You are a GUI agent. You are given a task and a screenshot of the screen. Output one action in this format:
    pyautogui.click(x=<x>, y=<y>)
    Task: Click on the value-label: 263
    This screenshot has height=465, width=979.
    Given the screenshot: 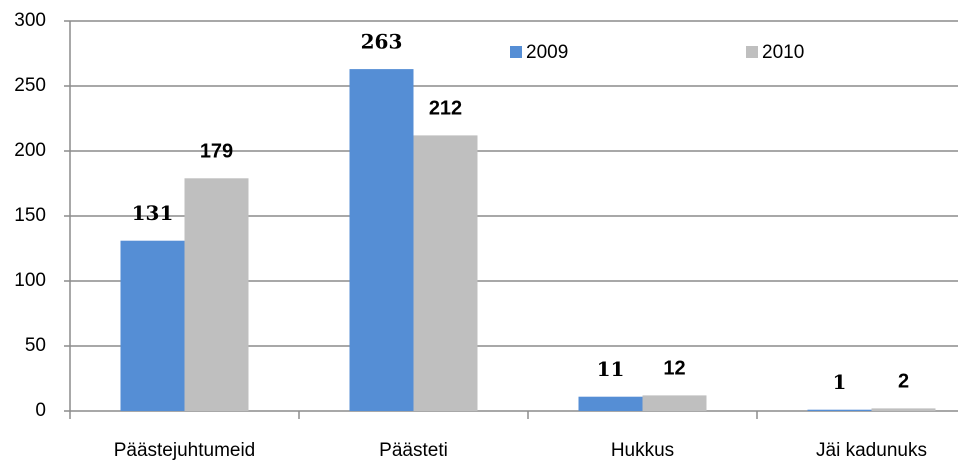 What is the action you would take?
    pyautogui.click(x=382, y=42)
    